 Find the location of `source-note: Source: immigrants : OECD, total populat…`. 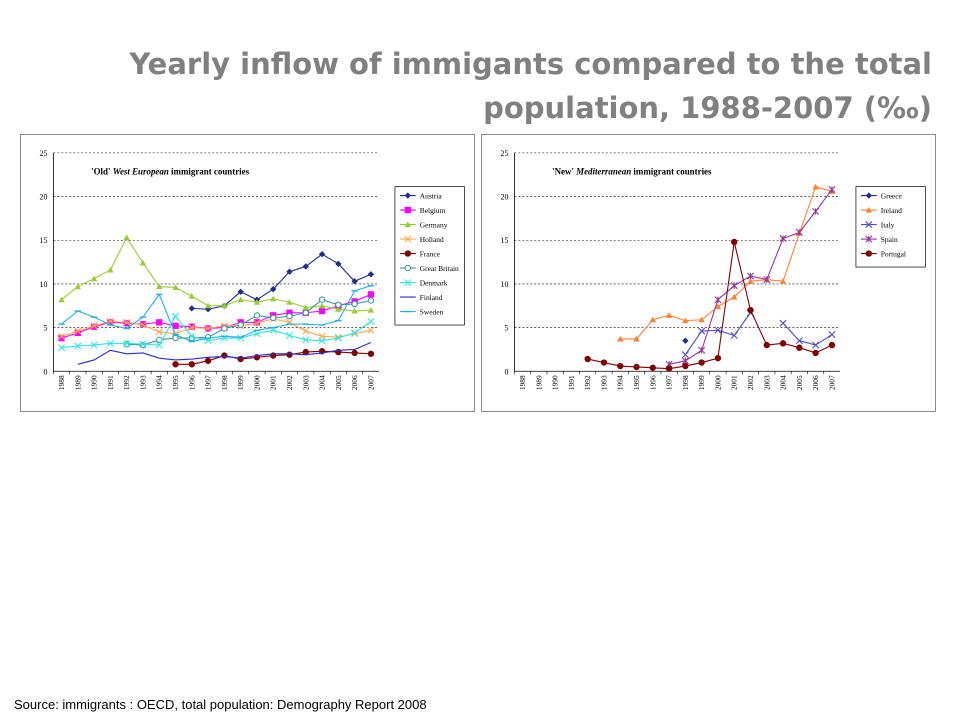

source-note: Source: immigrants : OECD, total populat… is located at coordinates (220, 704).